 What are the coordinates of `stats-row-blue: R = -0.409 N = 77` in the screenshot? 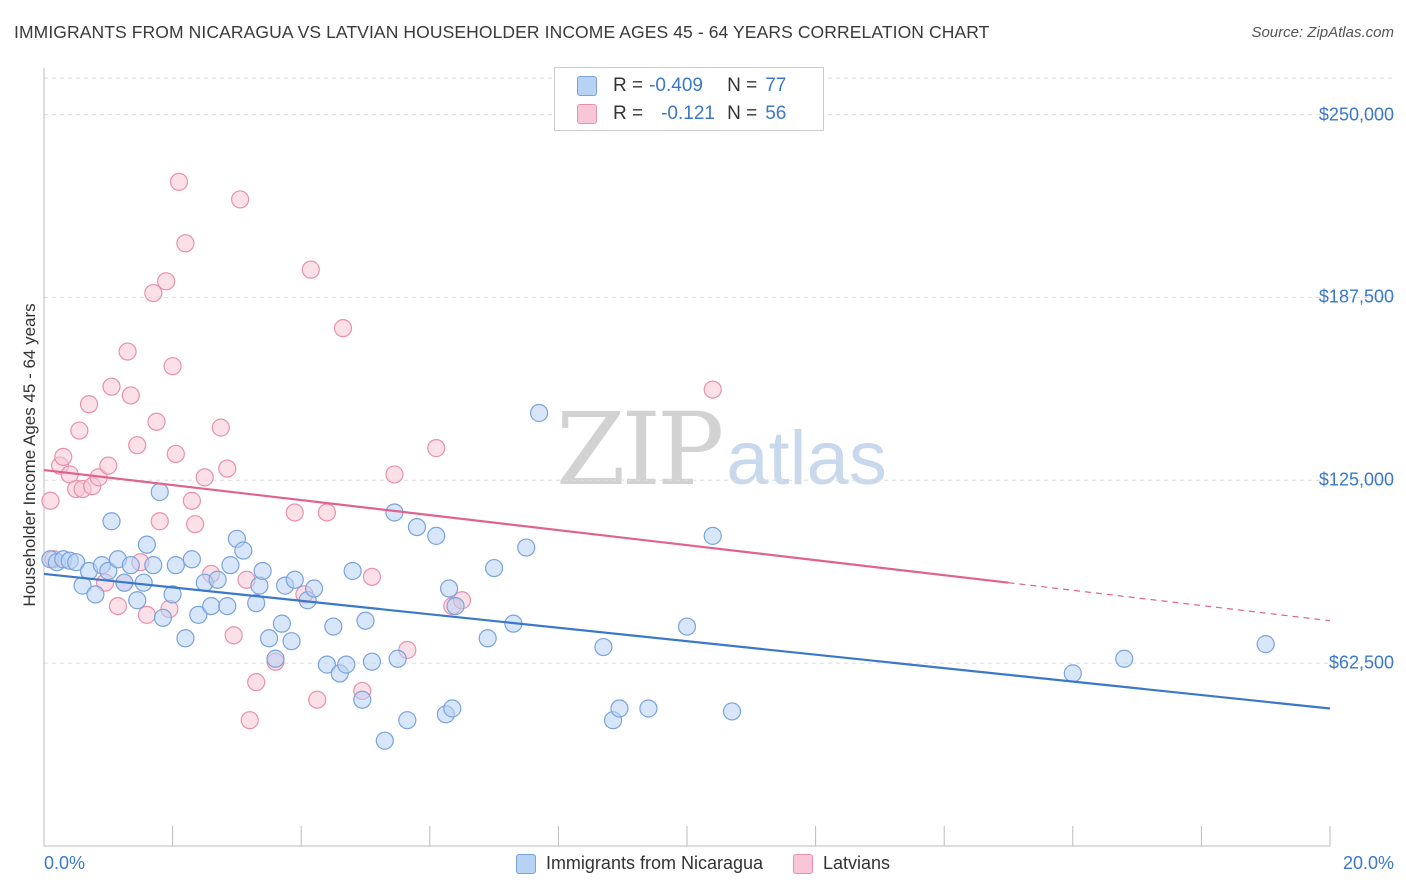 It's located at (681, 86).